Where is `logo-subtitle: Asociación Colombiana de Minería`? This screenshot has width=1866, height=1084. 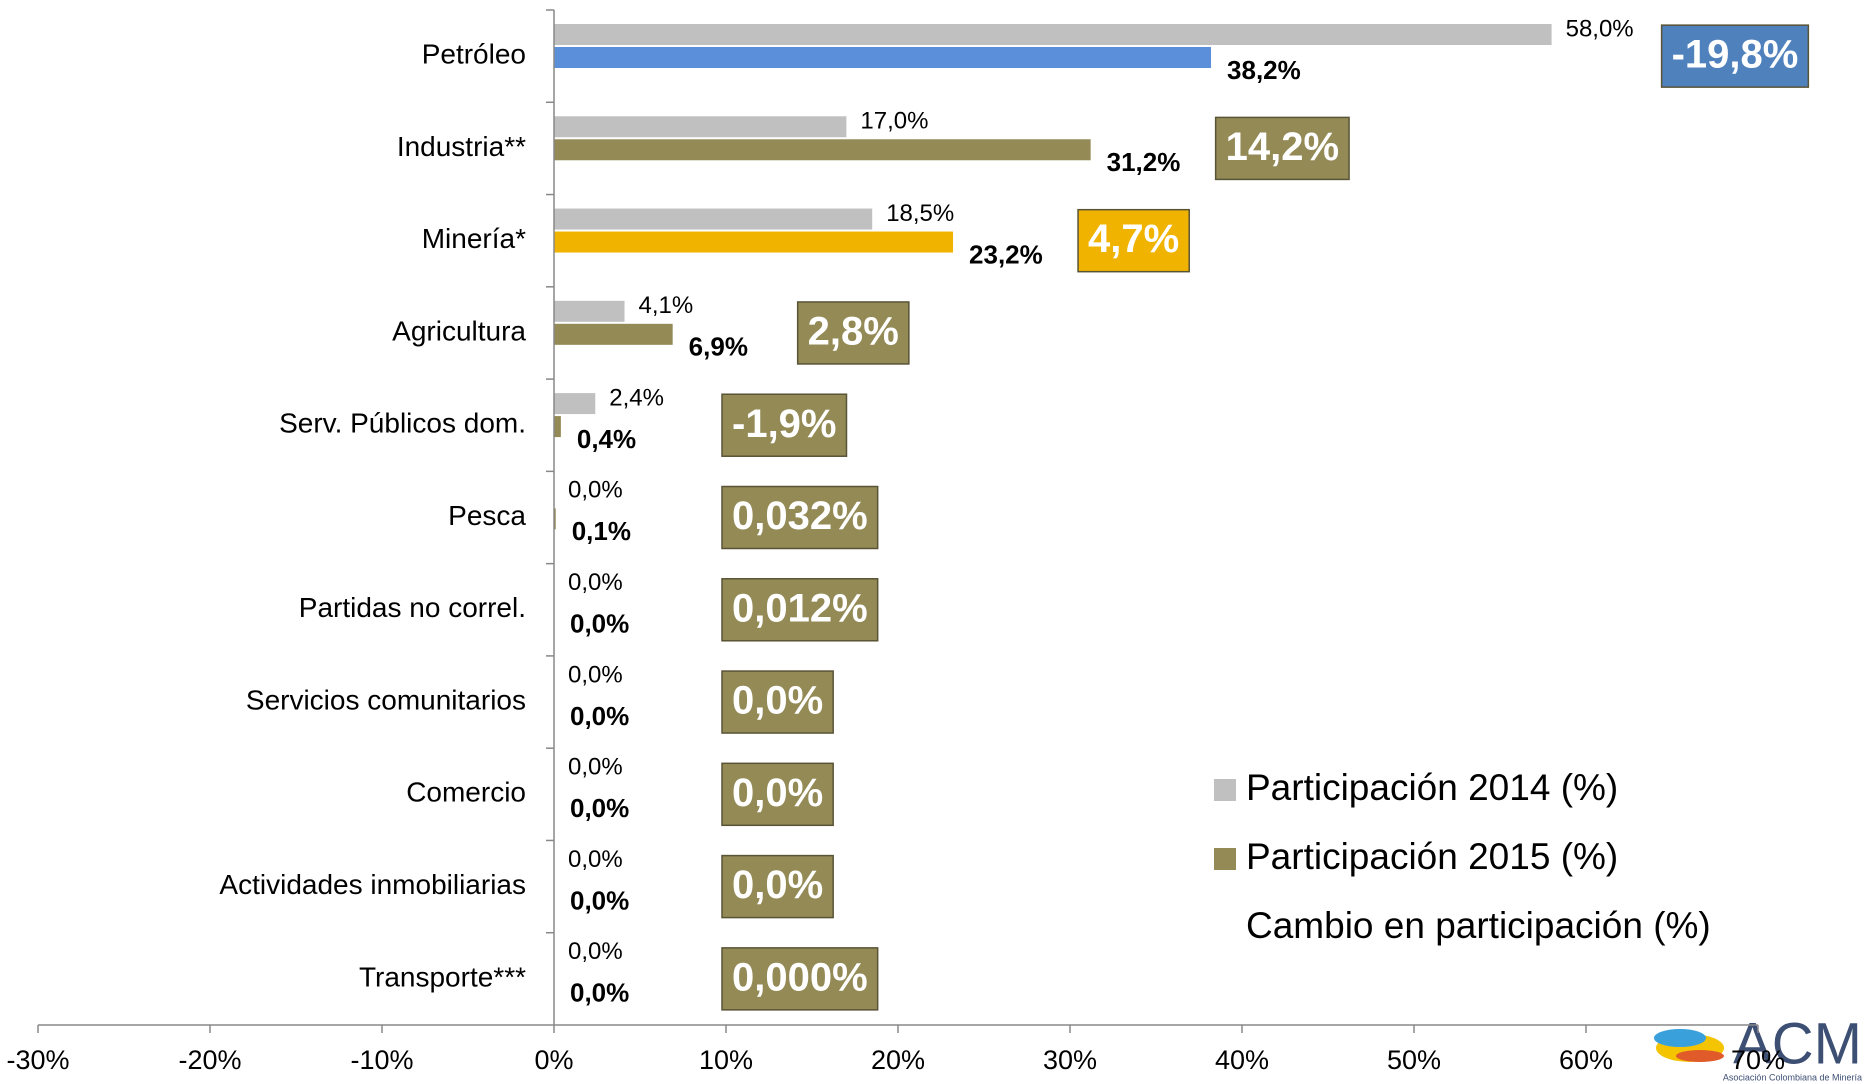
logo-subtitle: Asociación Colombiana de Minería is located at coordinates (1792, 1077).